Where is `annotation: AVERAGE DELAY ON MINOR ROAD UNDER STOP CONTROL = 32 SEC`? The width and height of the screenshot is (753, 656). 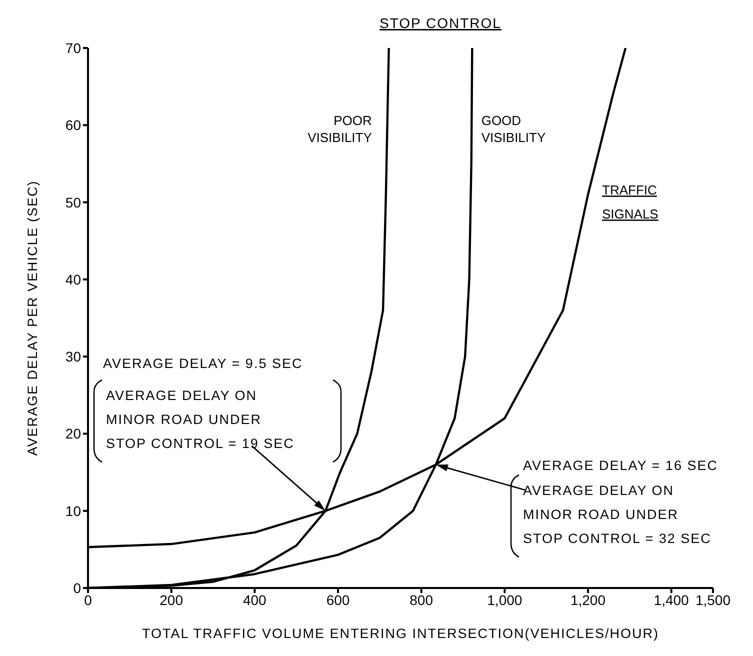 annotation: AVERAGE DELAY ON MINOR ROAD UNDER STOP CONTROL = 32 SEC is located at coordinates (617, 514).